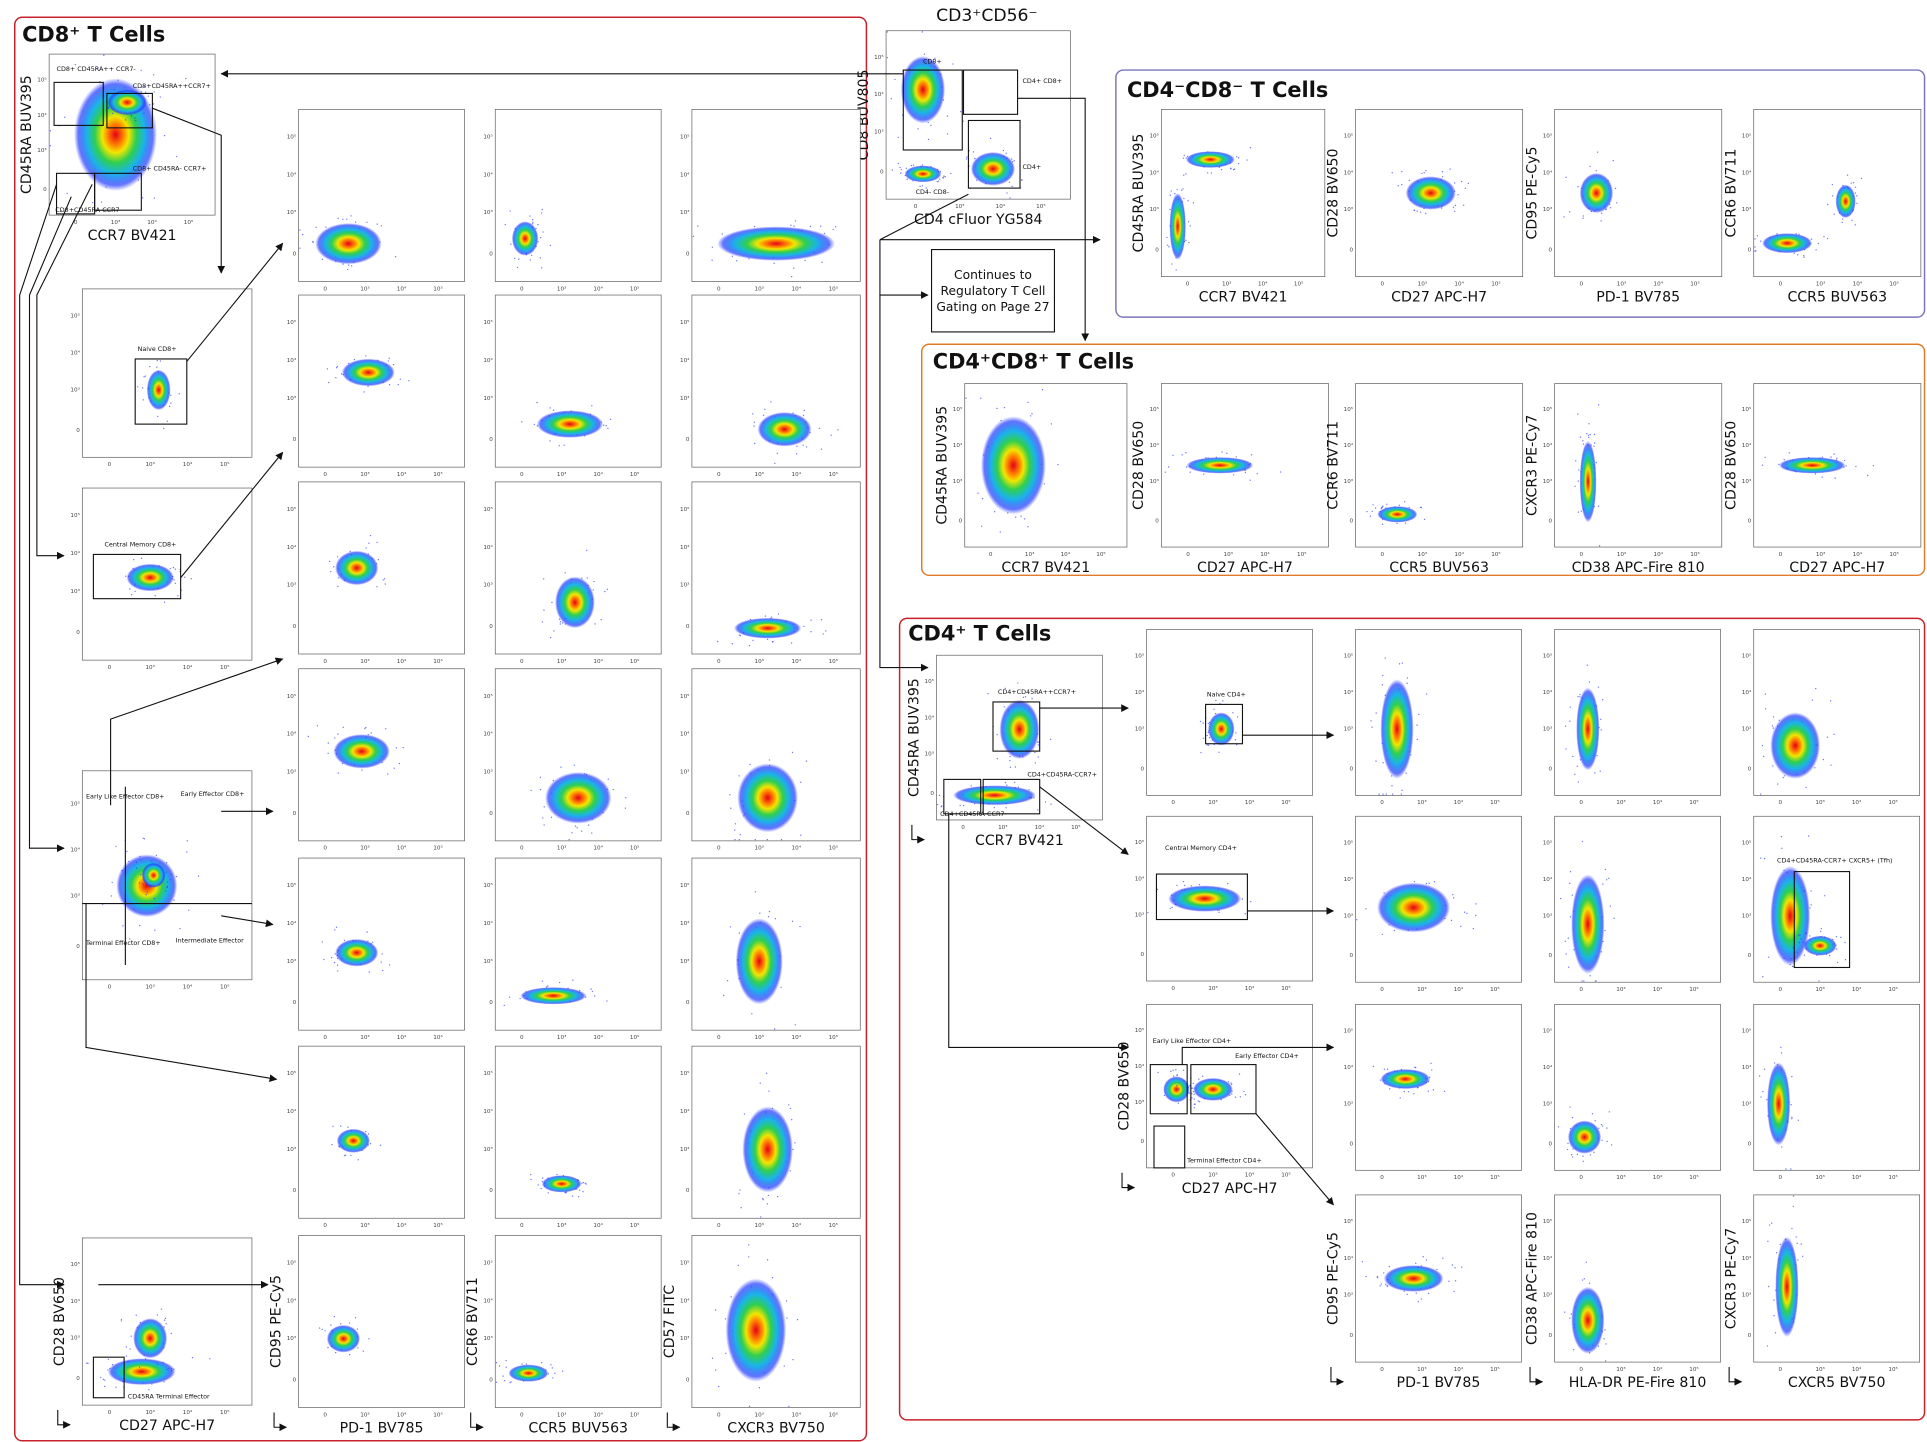 Image resolution: width=1927 pixels, height=1442 pixels. Describe the element at coordinates (210, 940) in the screenshot. I see `gate-label: Intermediate Effector` at that location.